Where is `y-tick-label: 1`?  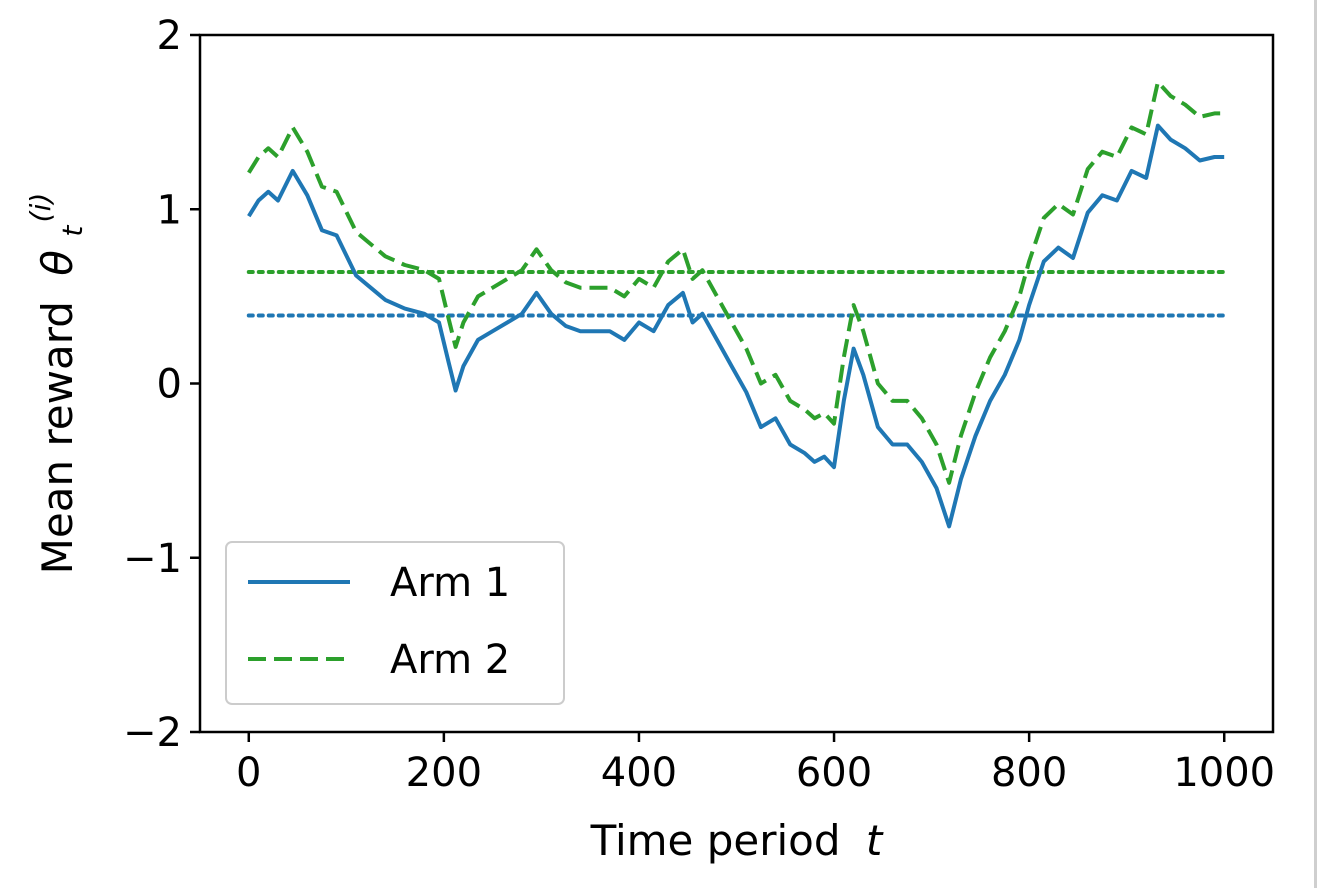 y-tick-label: 1 is located at coordinates (169, 210).